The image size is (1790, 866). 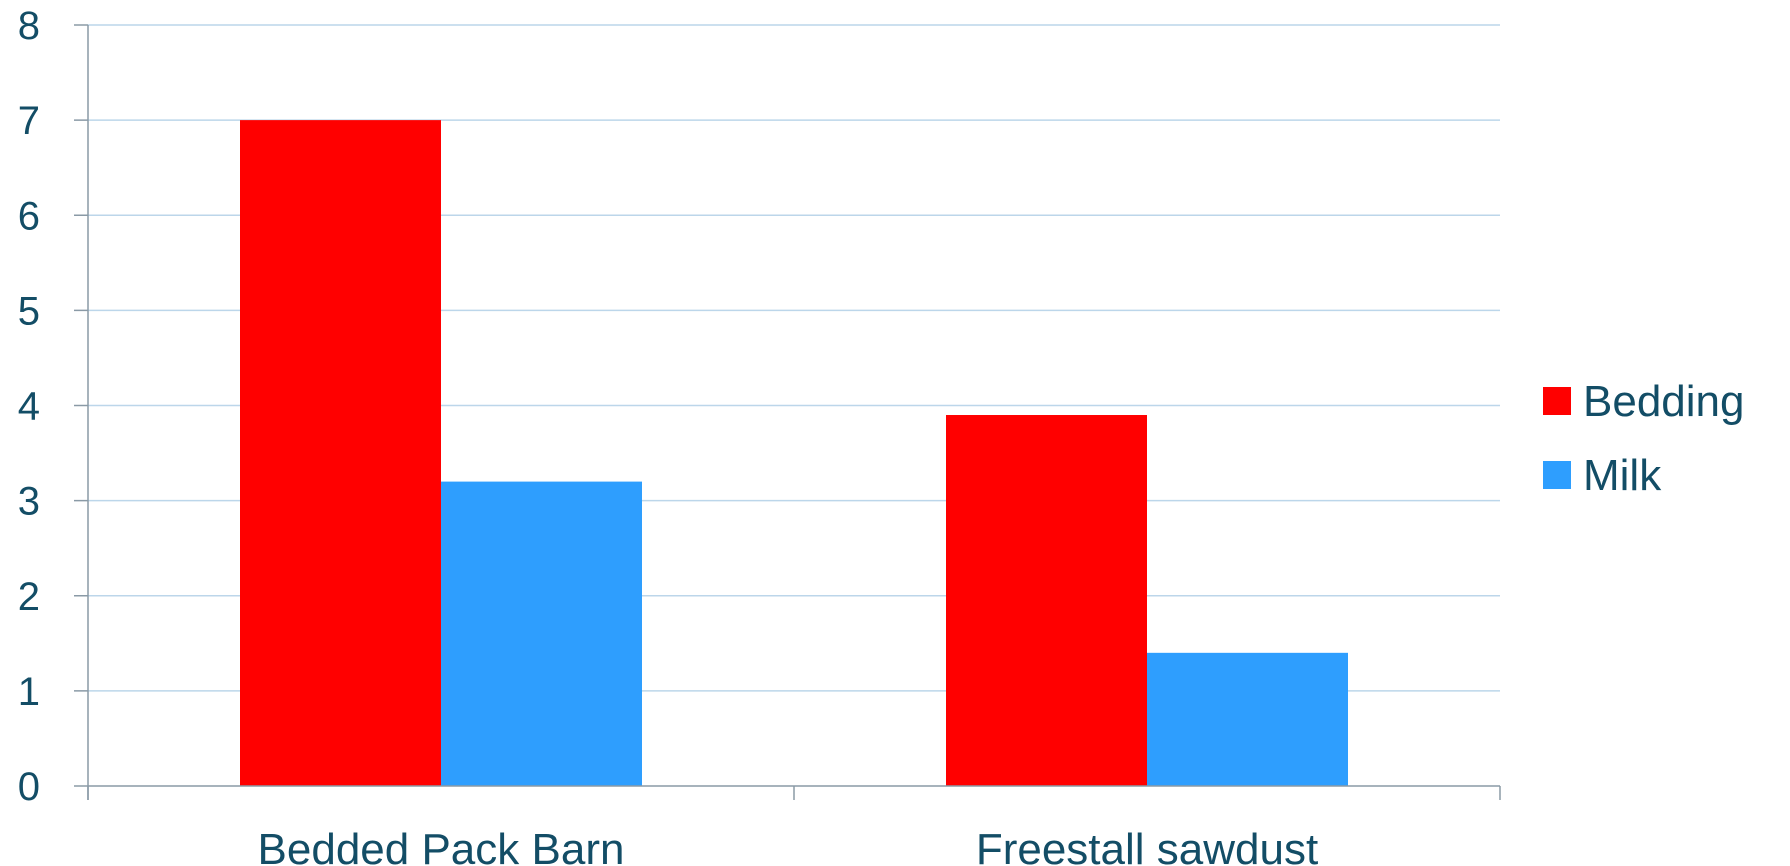 What do you see at coordinates (788, 845) in the screenshot?
I see `x-axis-categories: Bedded Pack Barn Freestall sawdust` at bounding box center [788, 845].